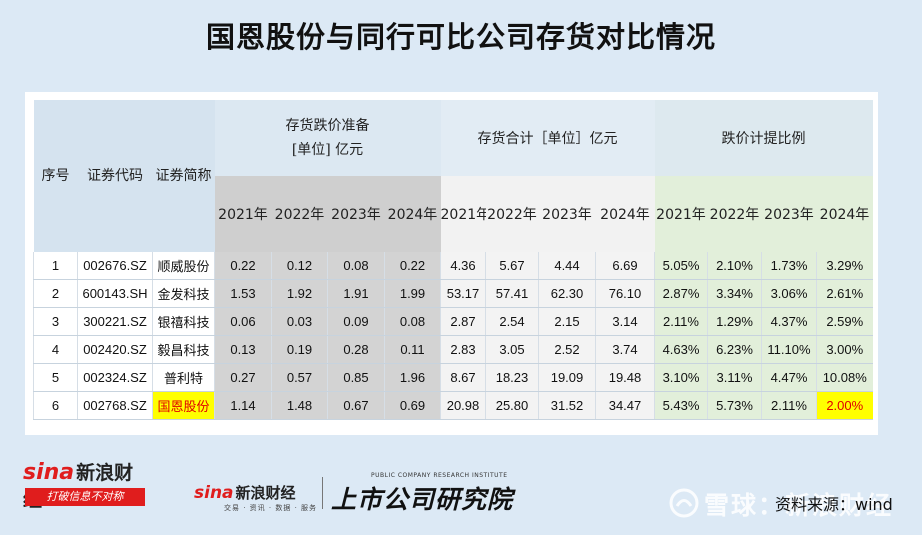 The width and height of the screenshot is (922, 535). Describe the element at coordinates (299, 266) in the screenshot. I see `cell-reserve: 0.12` at that location.